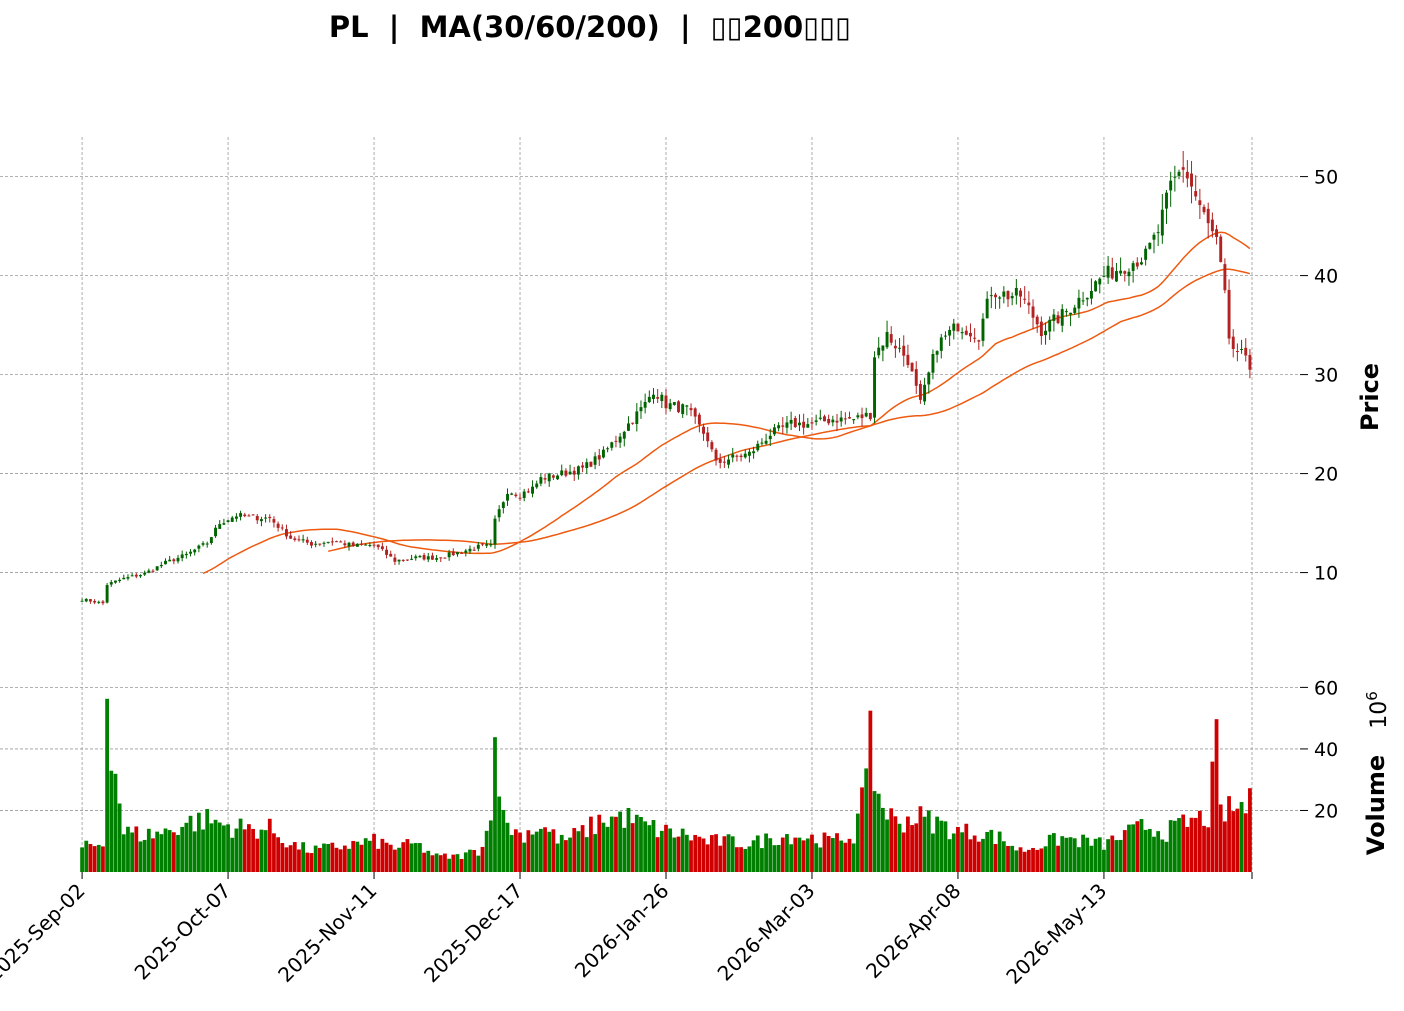 This screenshot has height=1011, width=1404. Describe the element at coordinates (473, 933) in the screenshot. I see `x-tick-label: 2025-Dec-17` at that location.